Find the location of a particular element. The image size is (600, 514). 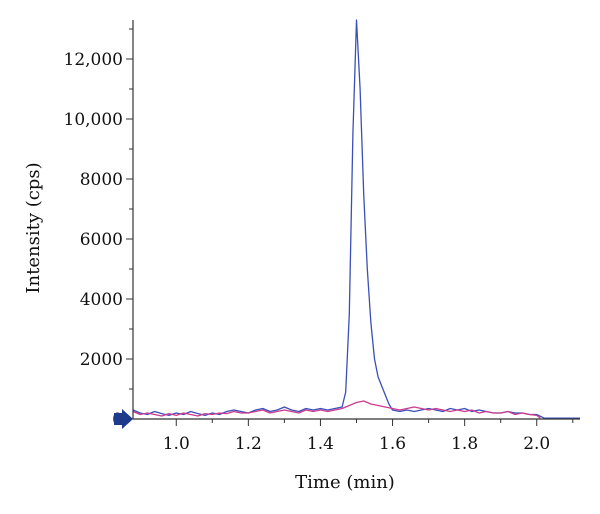

x-tick-label: 1.8 is located at coordinates (464, 444).